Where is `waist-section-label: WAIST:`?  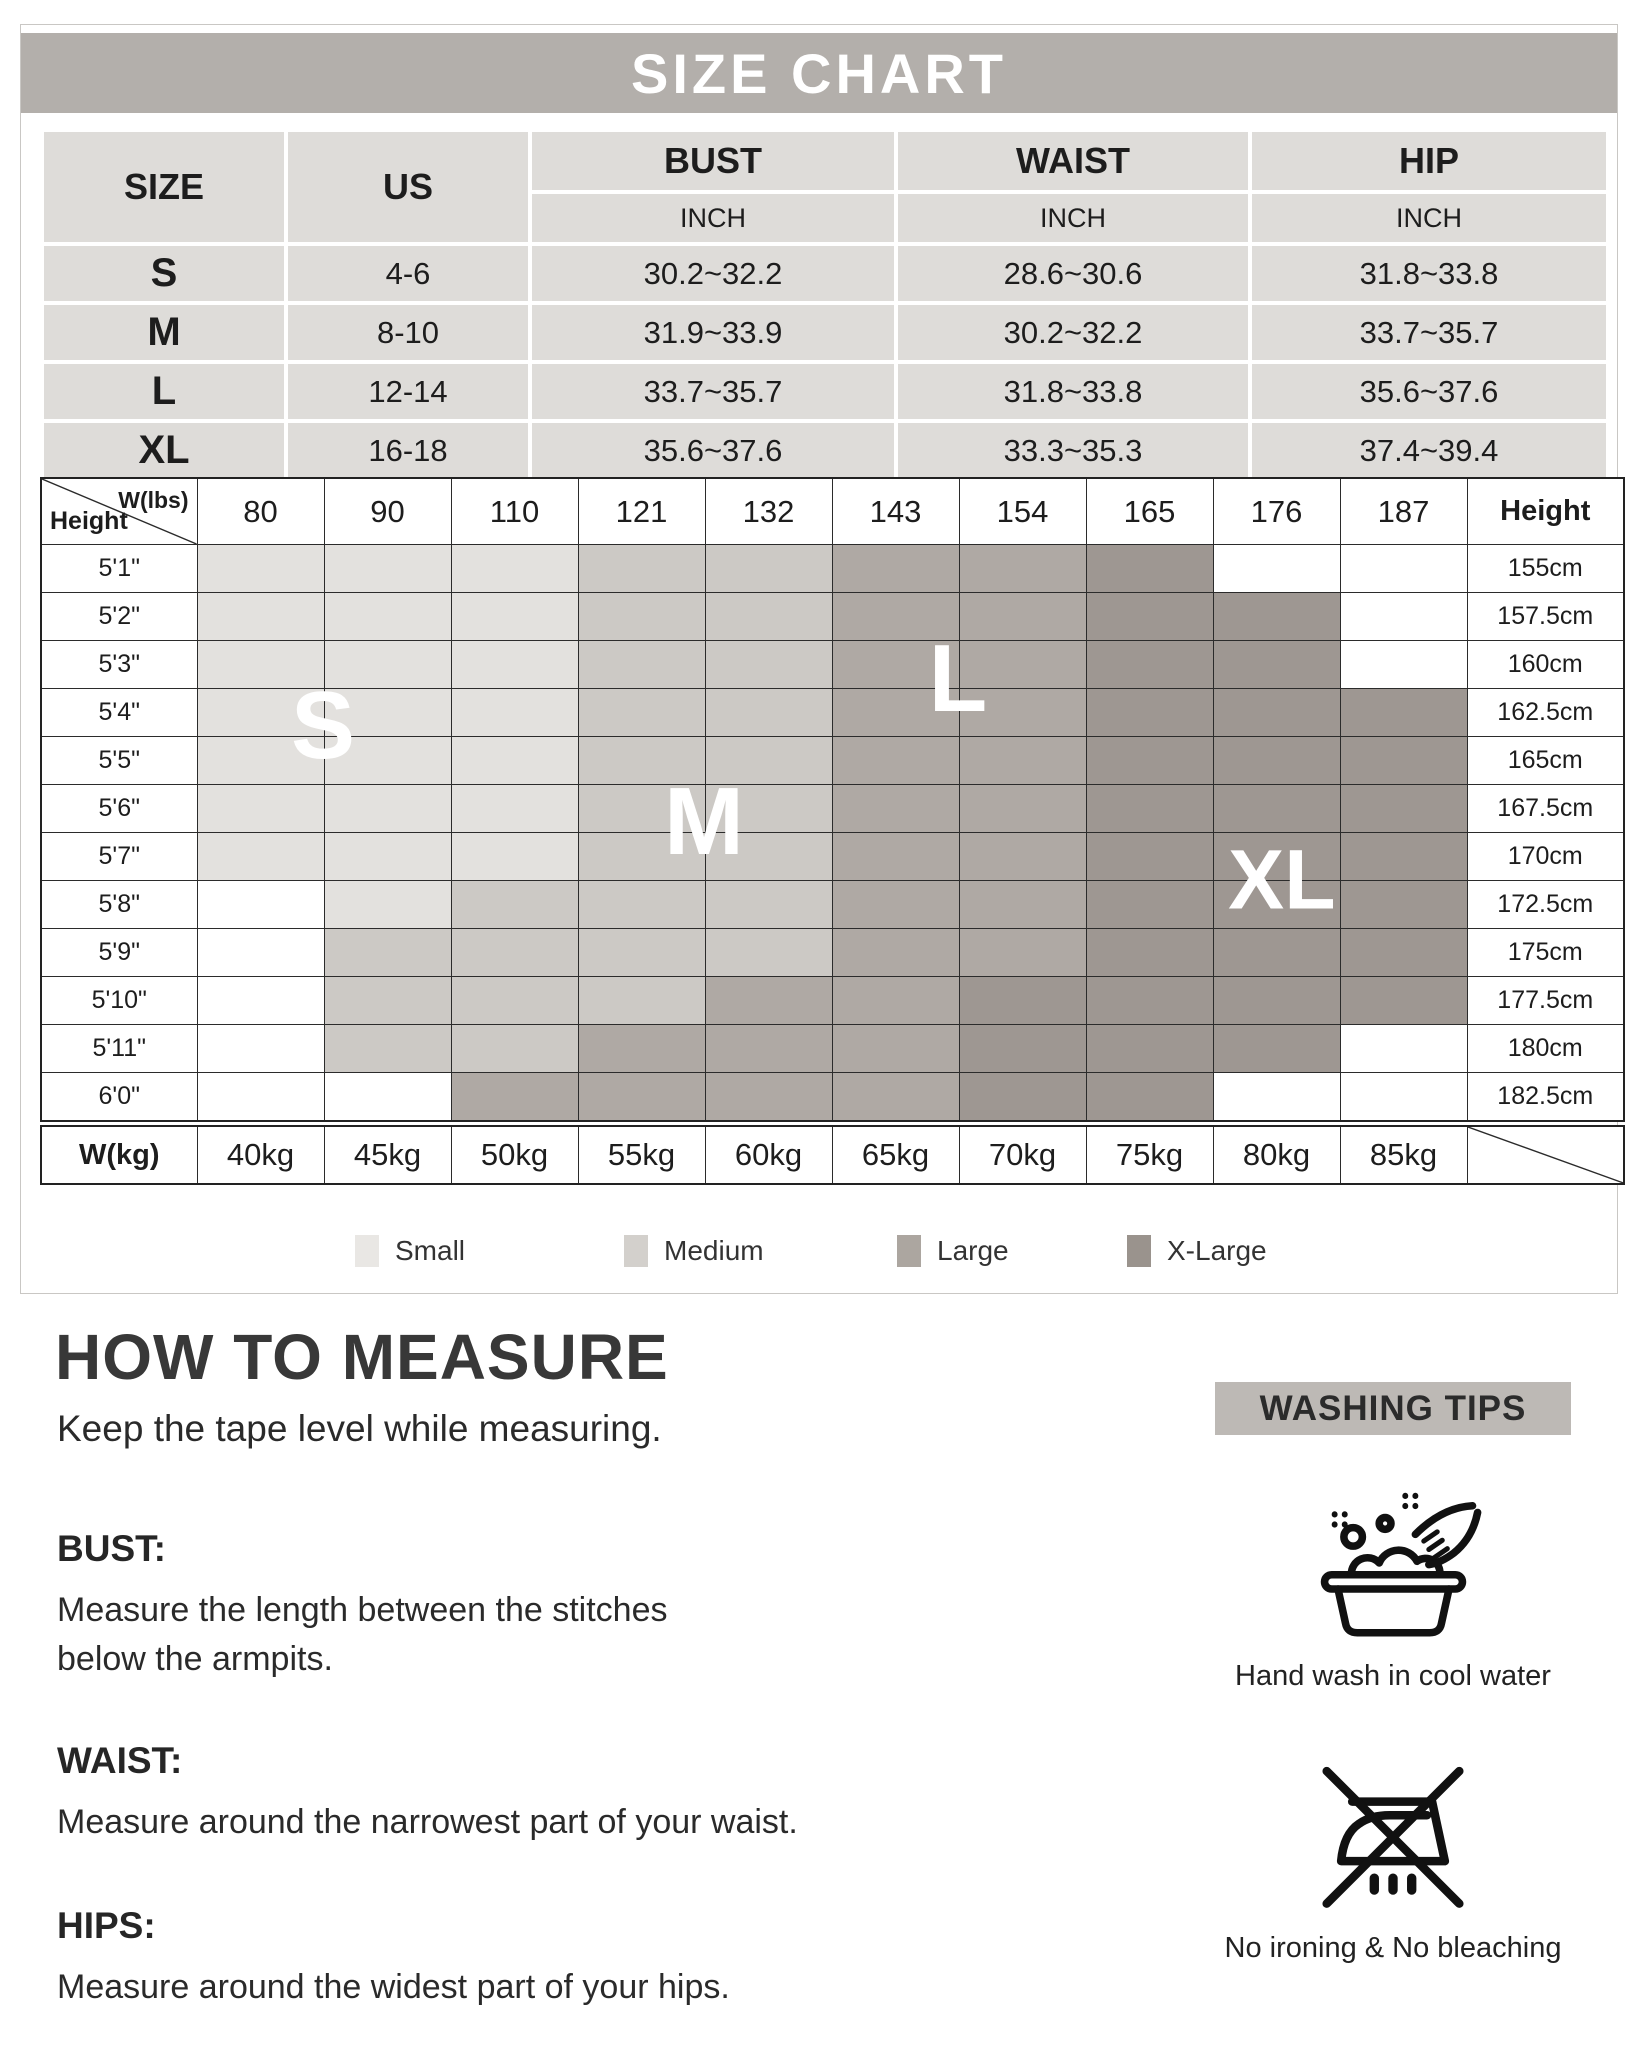 waist-section-label: WAIST: is located at coordinates (120, 1760).